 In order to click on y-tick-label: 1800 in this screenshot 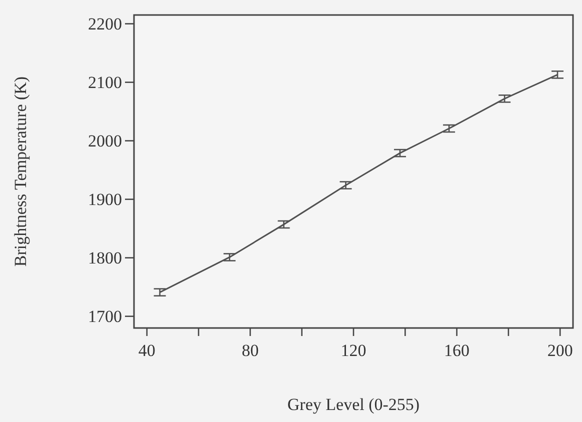, I will do `click(105, 258)`.